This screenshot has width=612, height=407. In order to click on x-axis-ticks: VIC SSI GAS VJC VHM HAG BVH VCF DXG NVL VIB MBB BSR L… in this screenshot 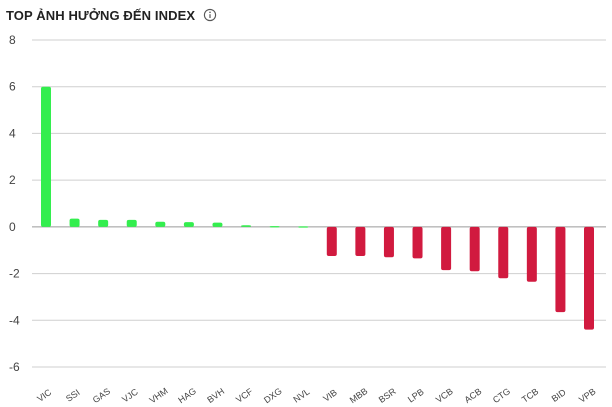, I will do `click(316, 396)`.